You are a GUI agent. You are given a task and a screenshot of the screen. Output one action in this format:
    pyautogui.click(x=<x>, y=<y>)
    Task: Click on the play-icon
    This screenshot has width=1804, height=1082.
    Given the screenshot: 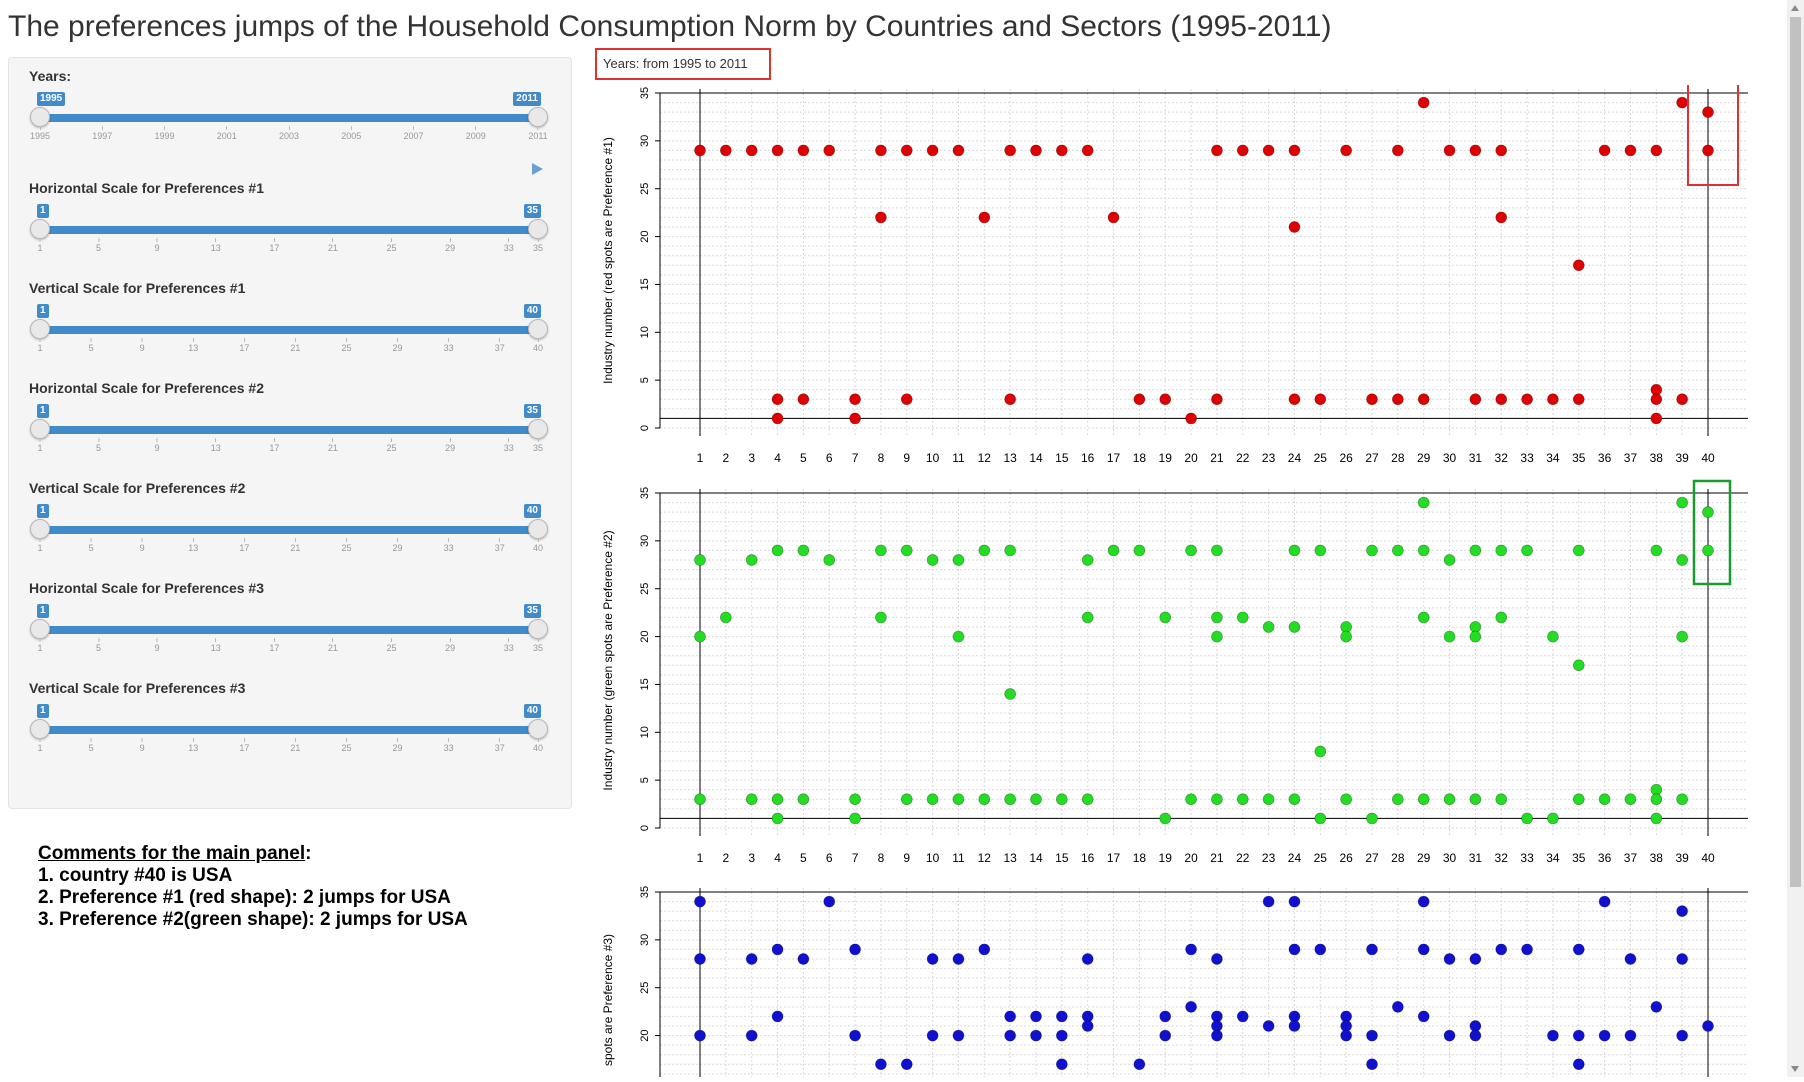 What is the action you would take?
    pyautogui.click(x=537, y=169)
    